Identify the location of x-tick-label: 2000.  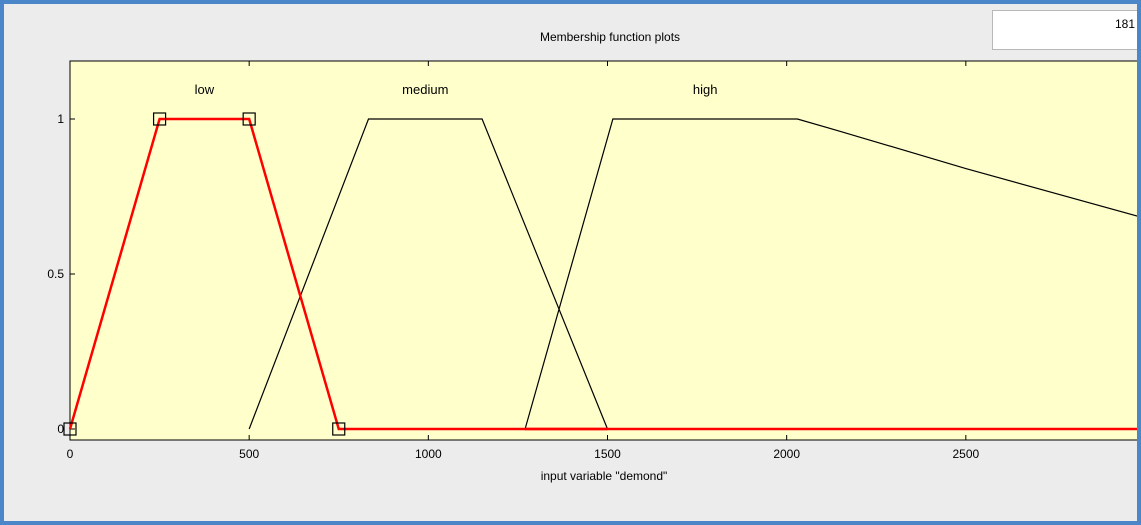
(786, 454).